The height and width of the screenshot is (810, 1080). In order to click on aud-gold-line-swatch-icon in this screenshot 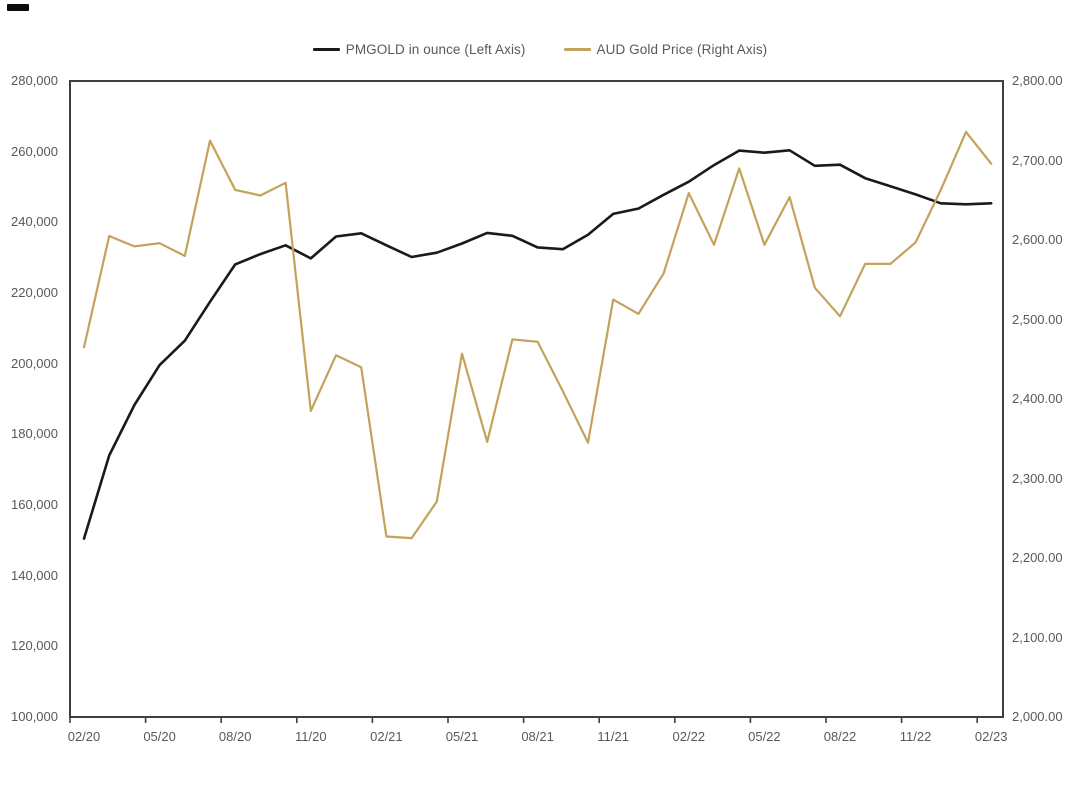, I will do `click(577, 49)`.